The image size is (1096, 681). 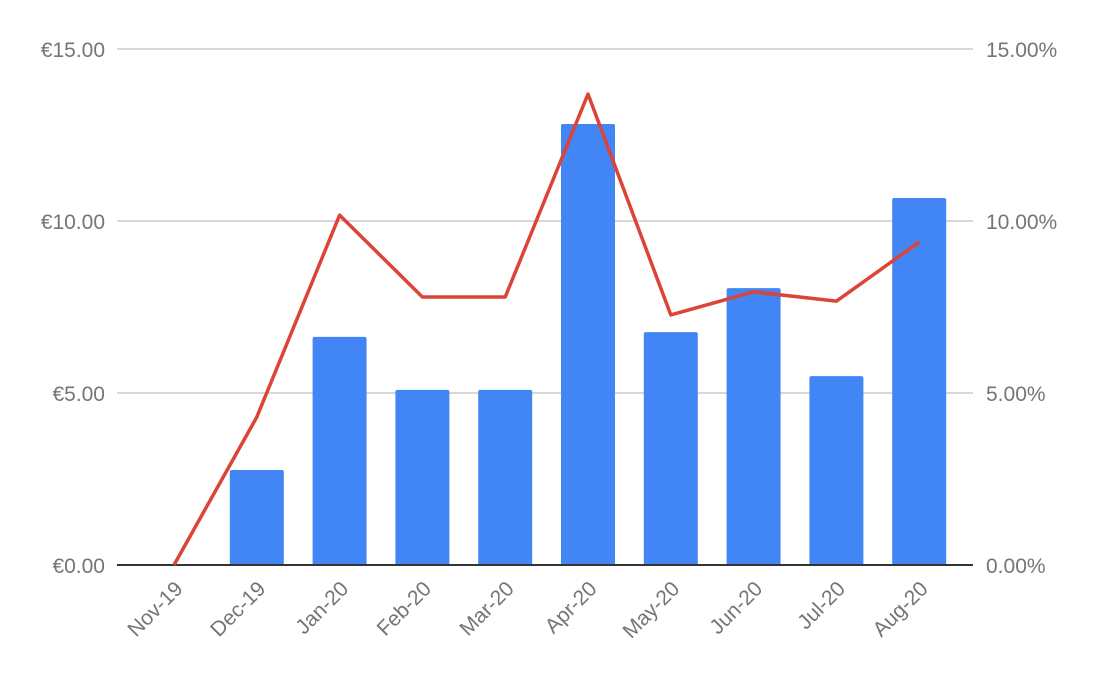 What do you see at coordinates (1016, 394) in the screenshot?
I see `right-axis-tick-label: 5.00%` at bounding box center [1016, 394].